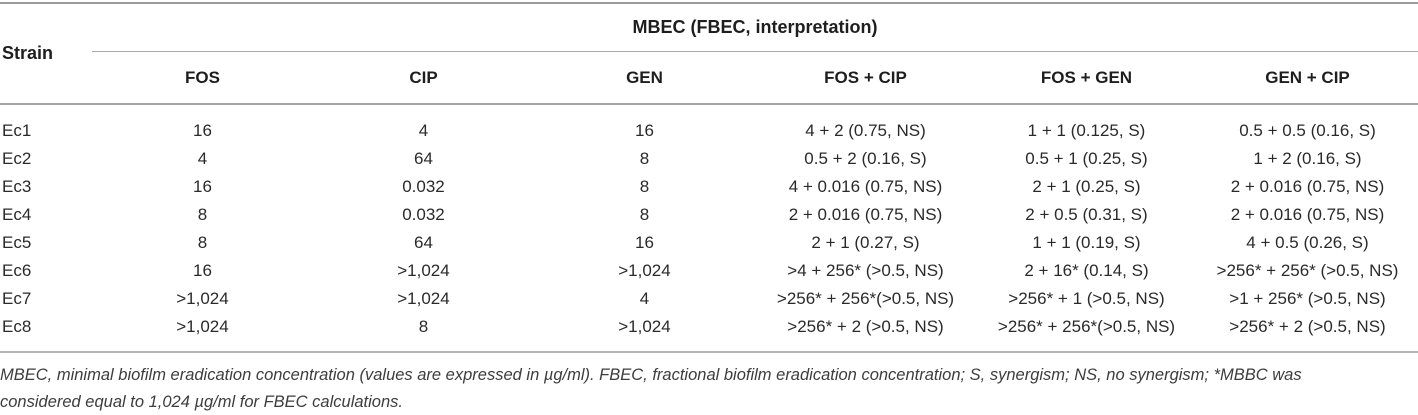 The height and width of the screenshot is (415, 1418). What do you see at coordinates (1307, 270) in the screenshot?
I see `value-cell: >256* + 256* (>0.5, NS)` at bounding box center [1307, 270].